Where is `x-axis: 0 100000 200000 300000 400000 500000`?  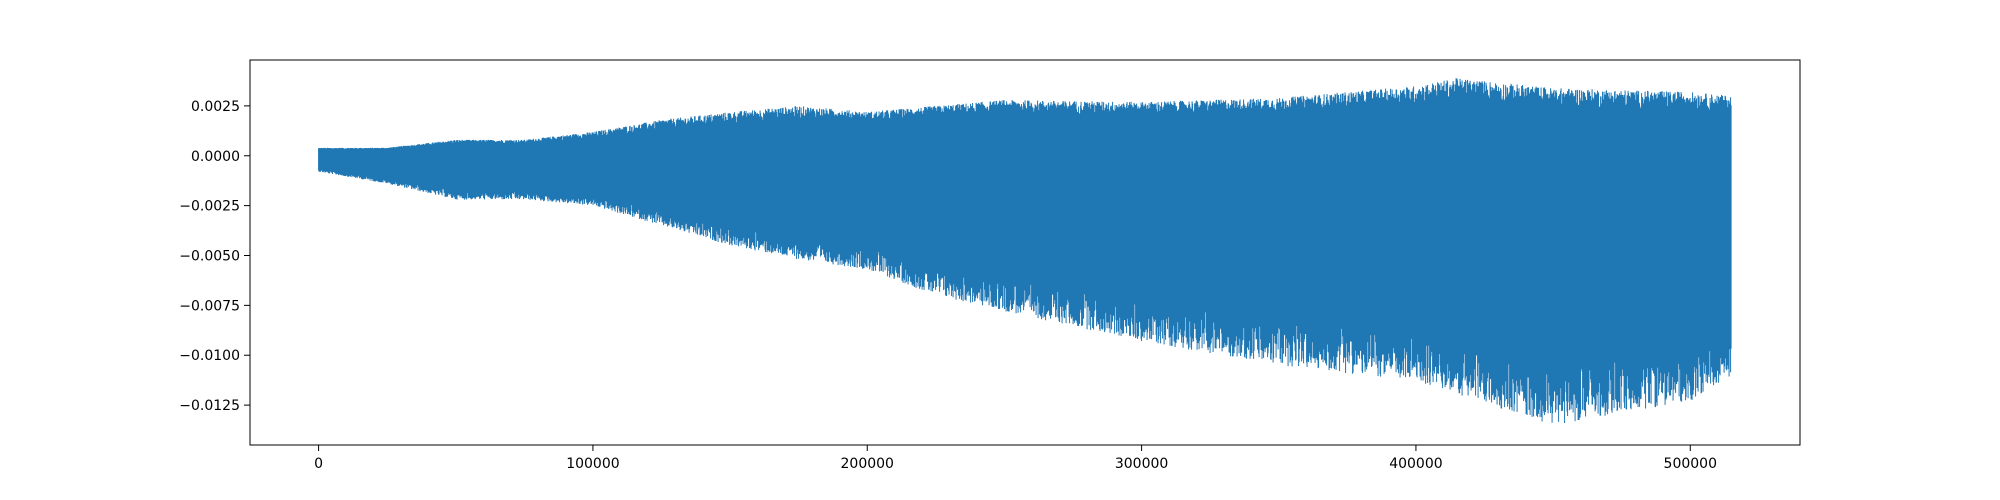 x-axis: 0 100000 200000 300000 400000 500000 is located at coordinates (1015, 458).